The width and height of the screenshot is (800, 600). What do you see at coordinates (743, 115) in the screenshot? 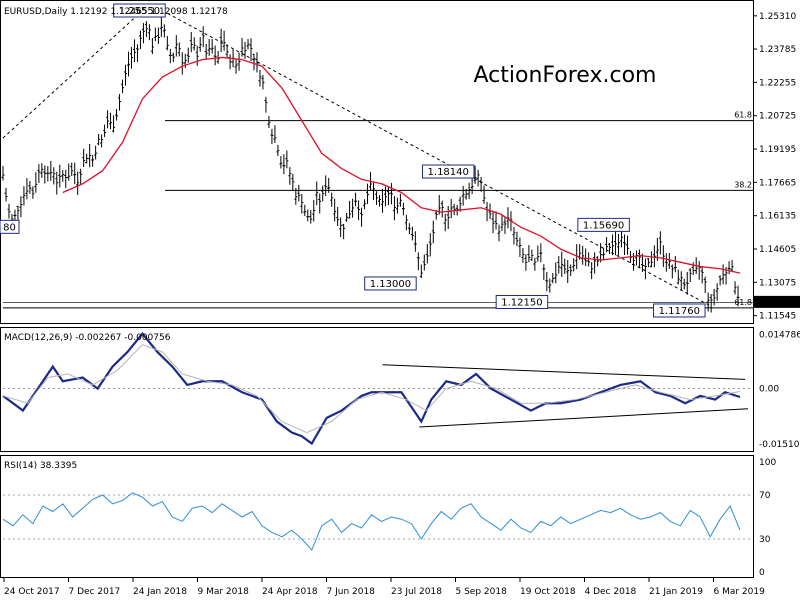
I see `fib-line-label: 61.8` at bounding box center [743, 115].